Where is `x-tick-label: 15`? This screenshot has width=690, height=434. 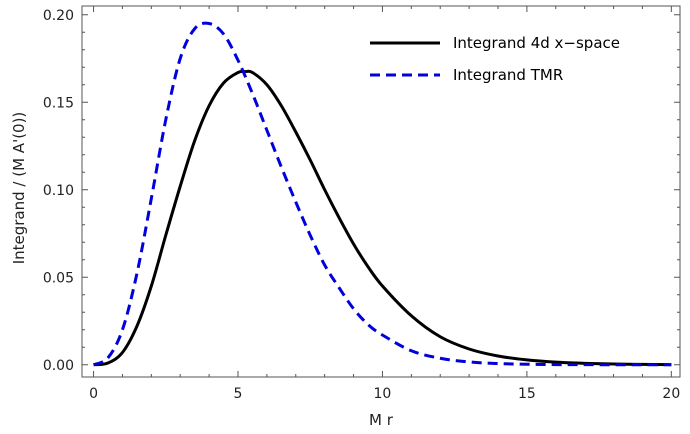 x-tick-label: 15 is located at coordinates (527, 394).